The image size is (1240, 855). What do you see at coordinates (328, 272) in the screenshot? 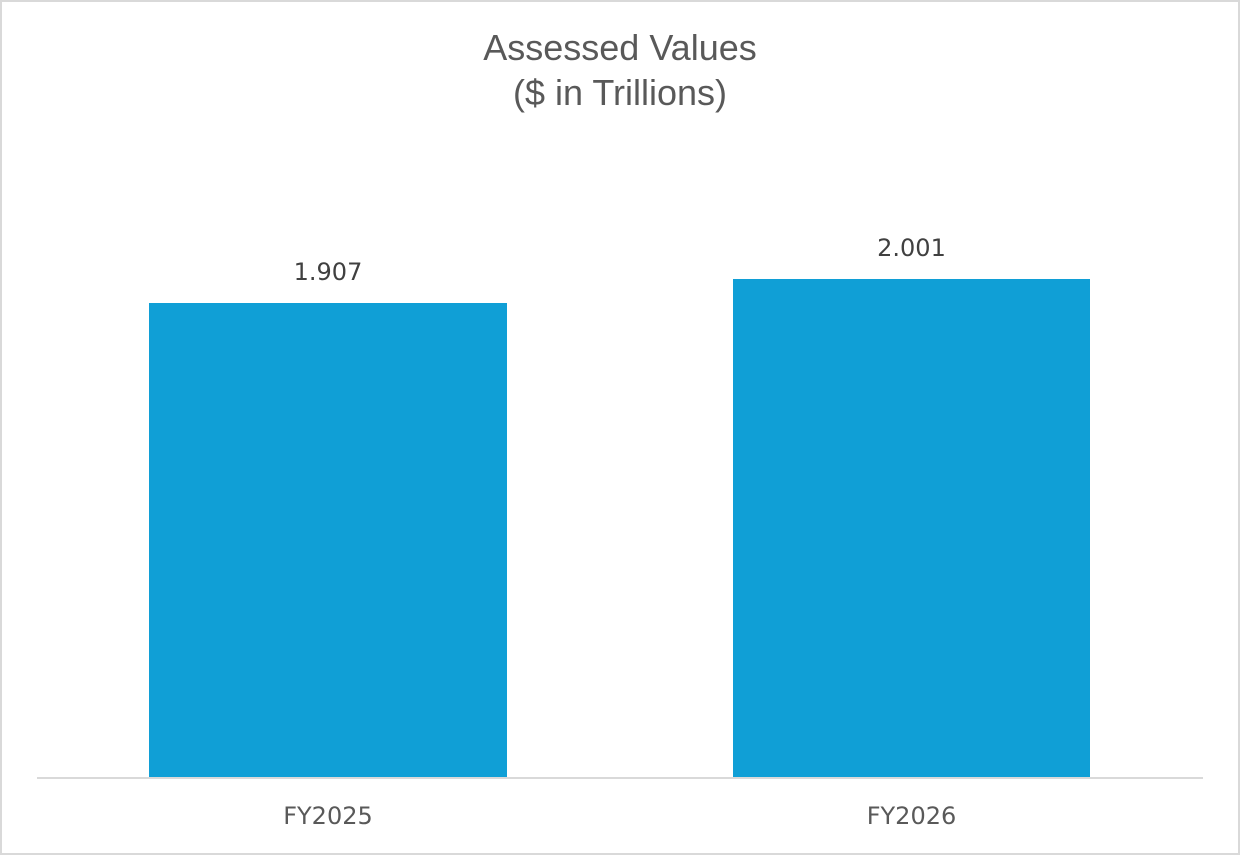
I see `data-label-fy2025: 1.907` at bounding box center [328, 272].